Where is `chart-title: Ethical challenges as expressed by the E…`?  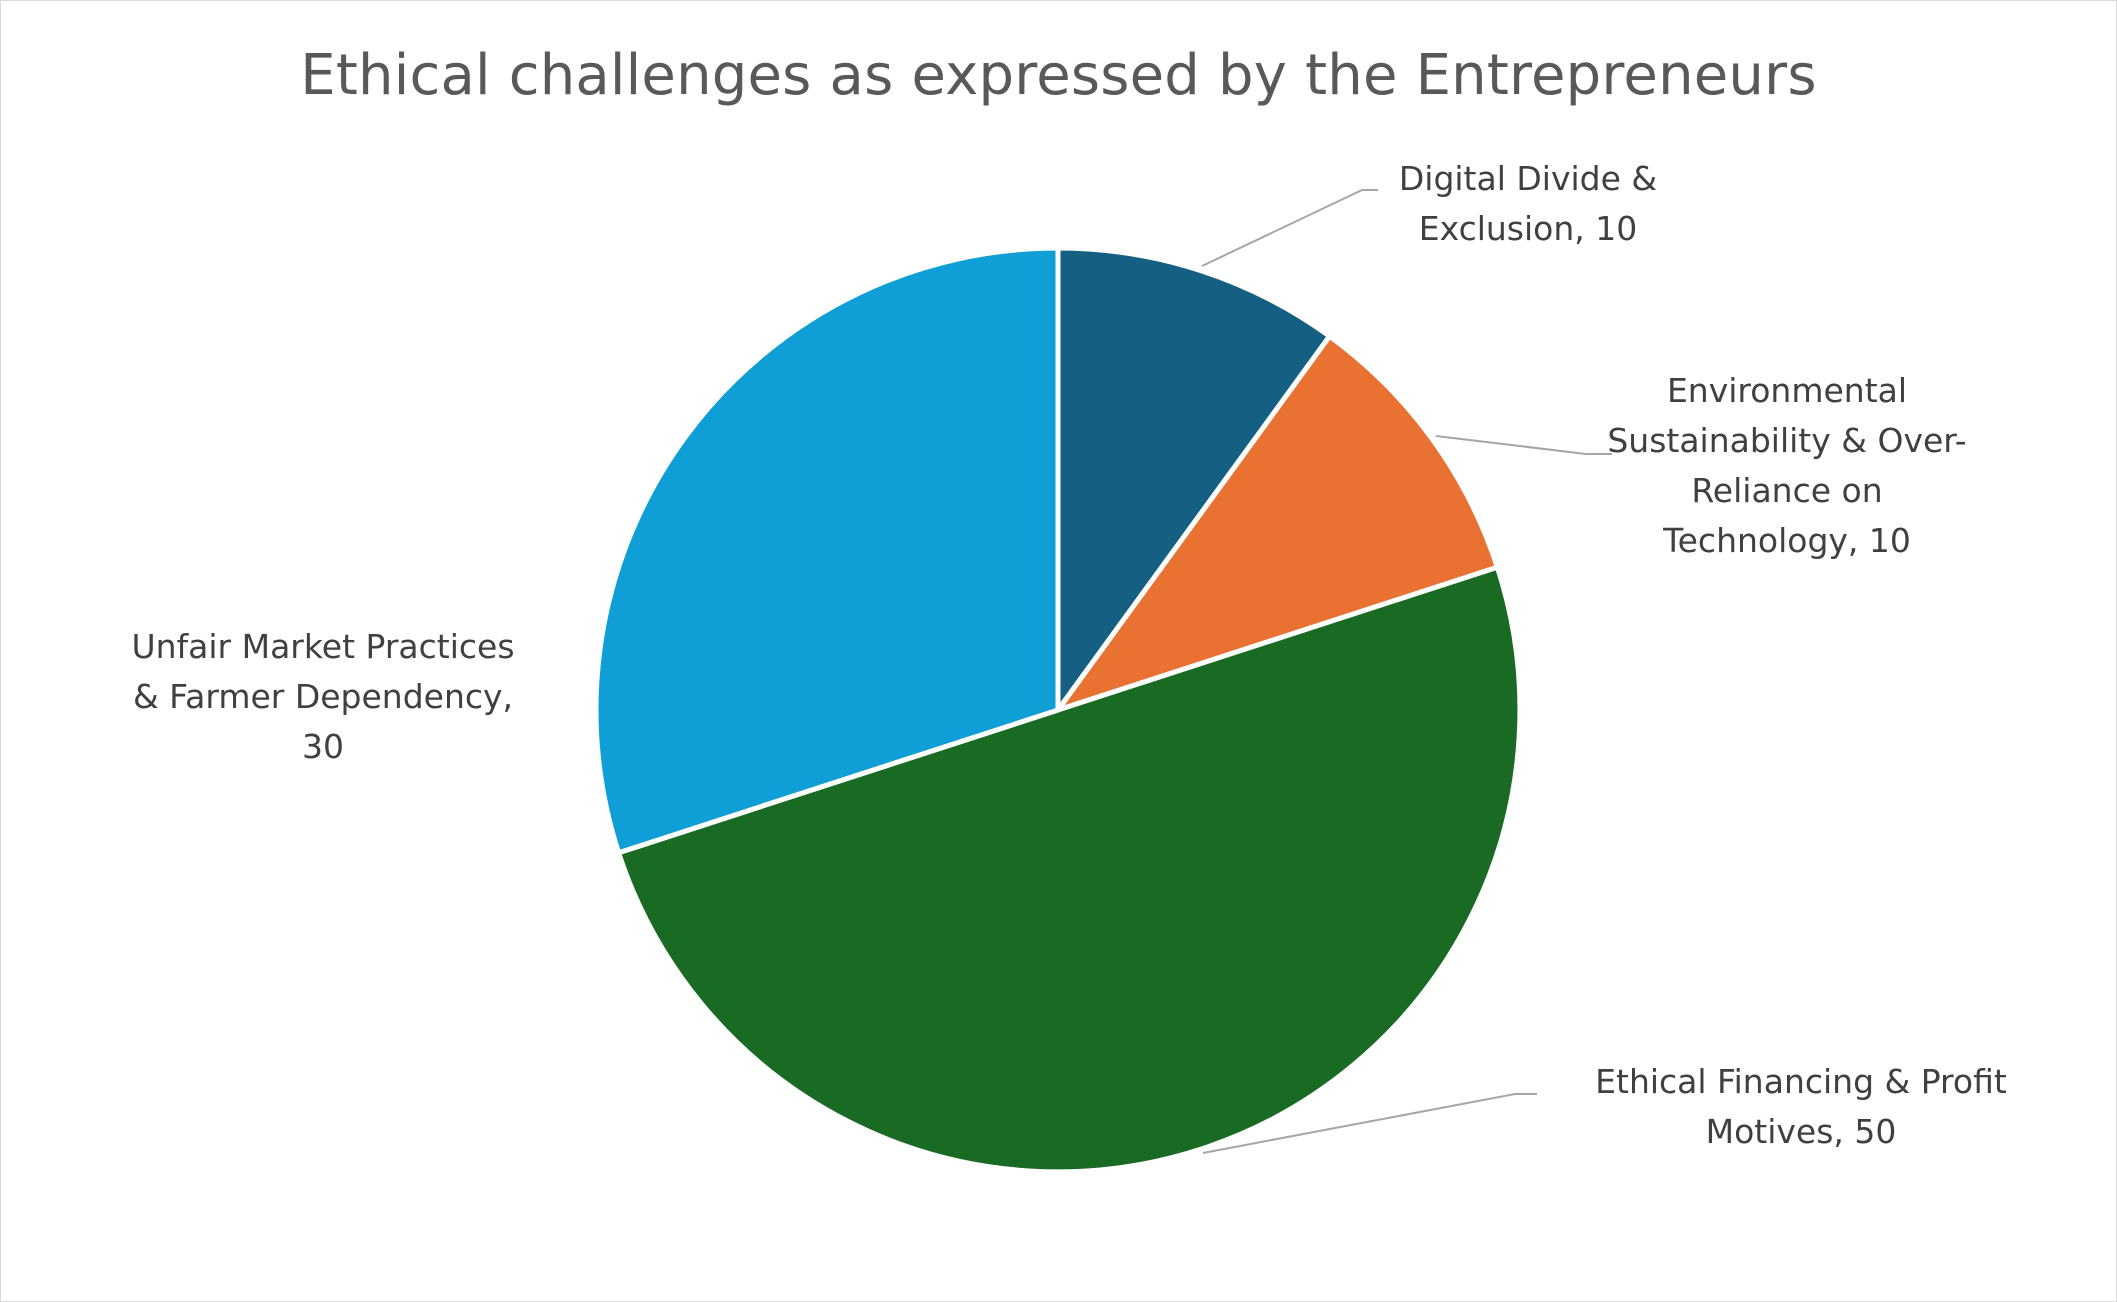
chart-title: Ethical challenges as expressed by the E… is located at coordinates (1058, 75).